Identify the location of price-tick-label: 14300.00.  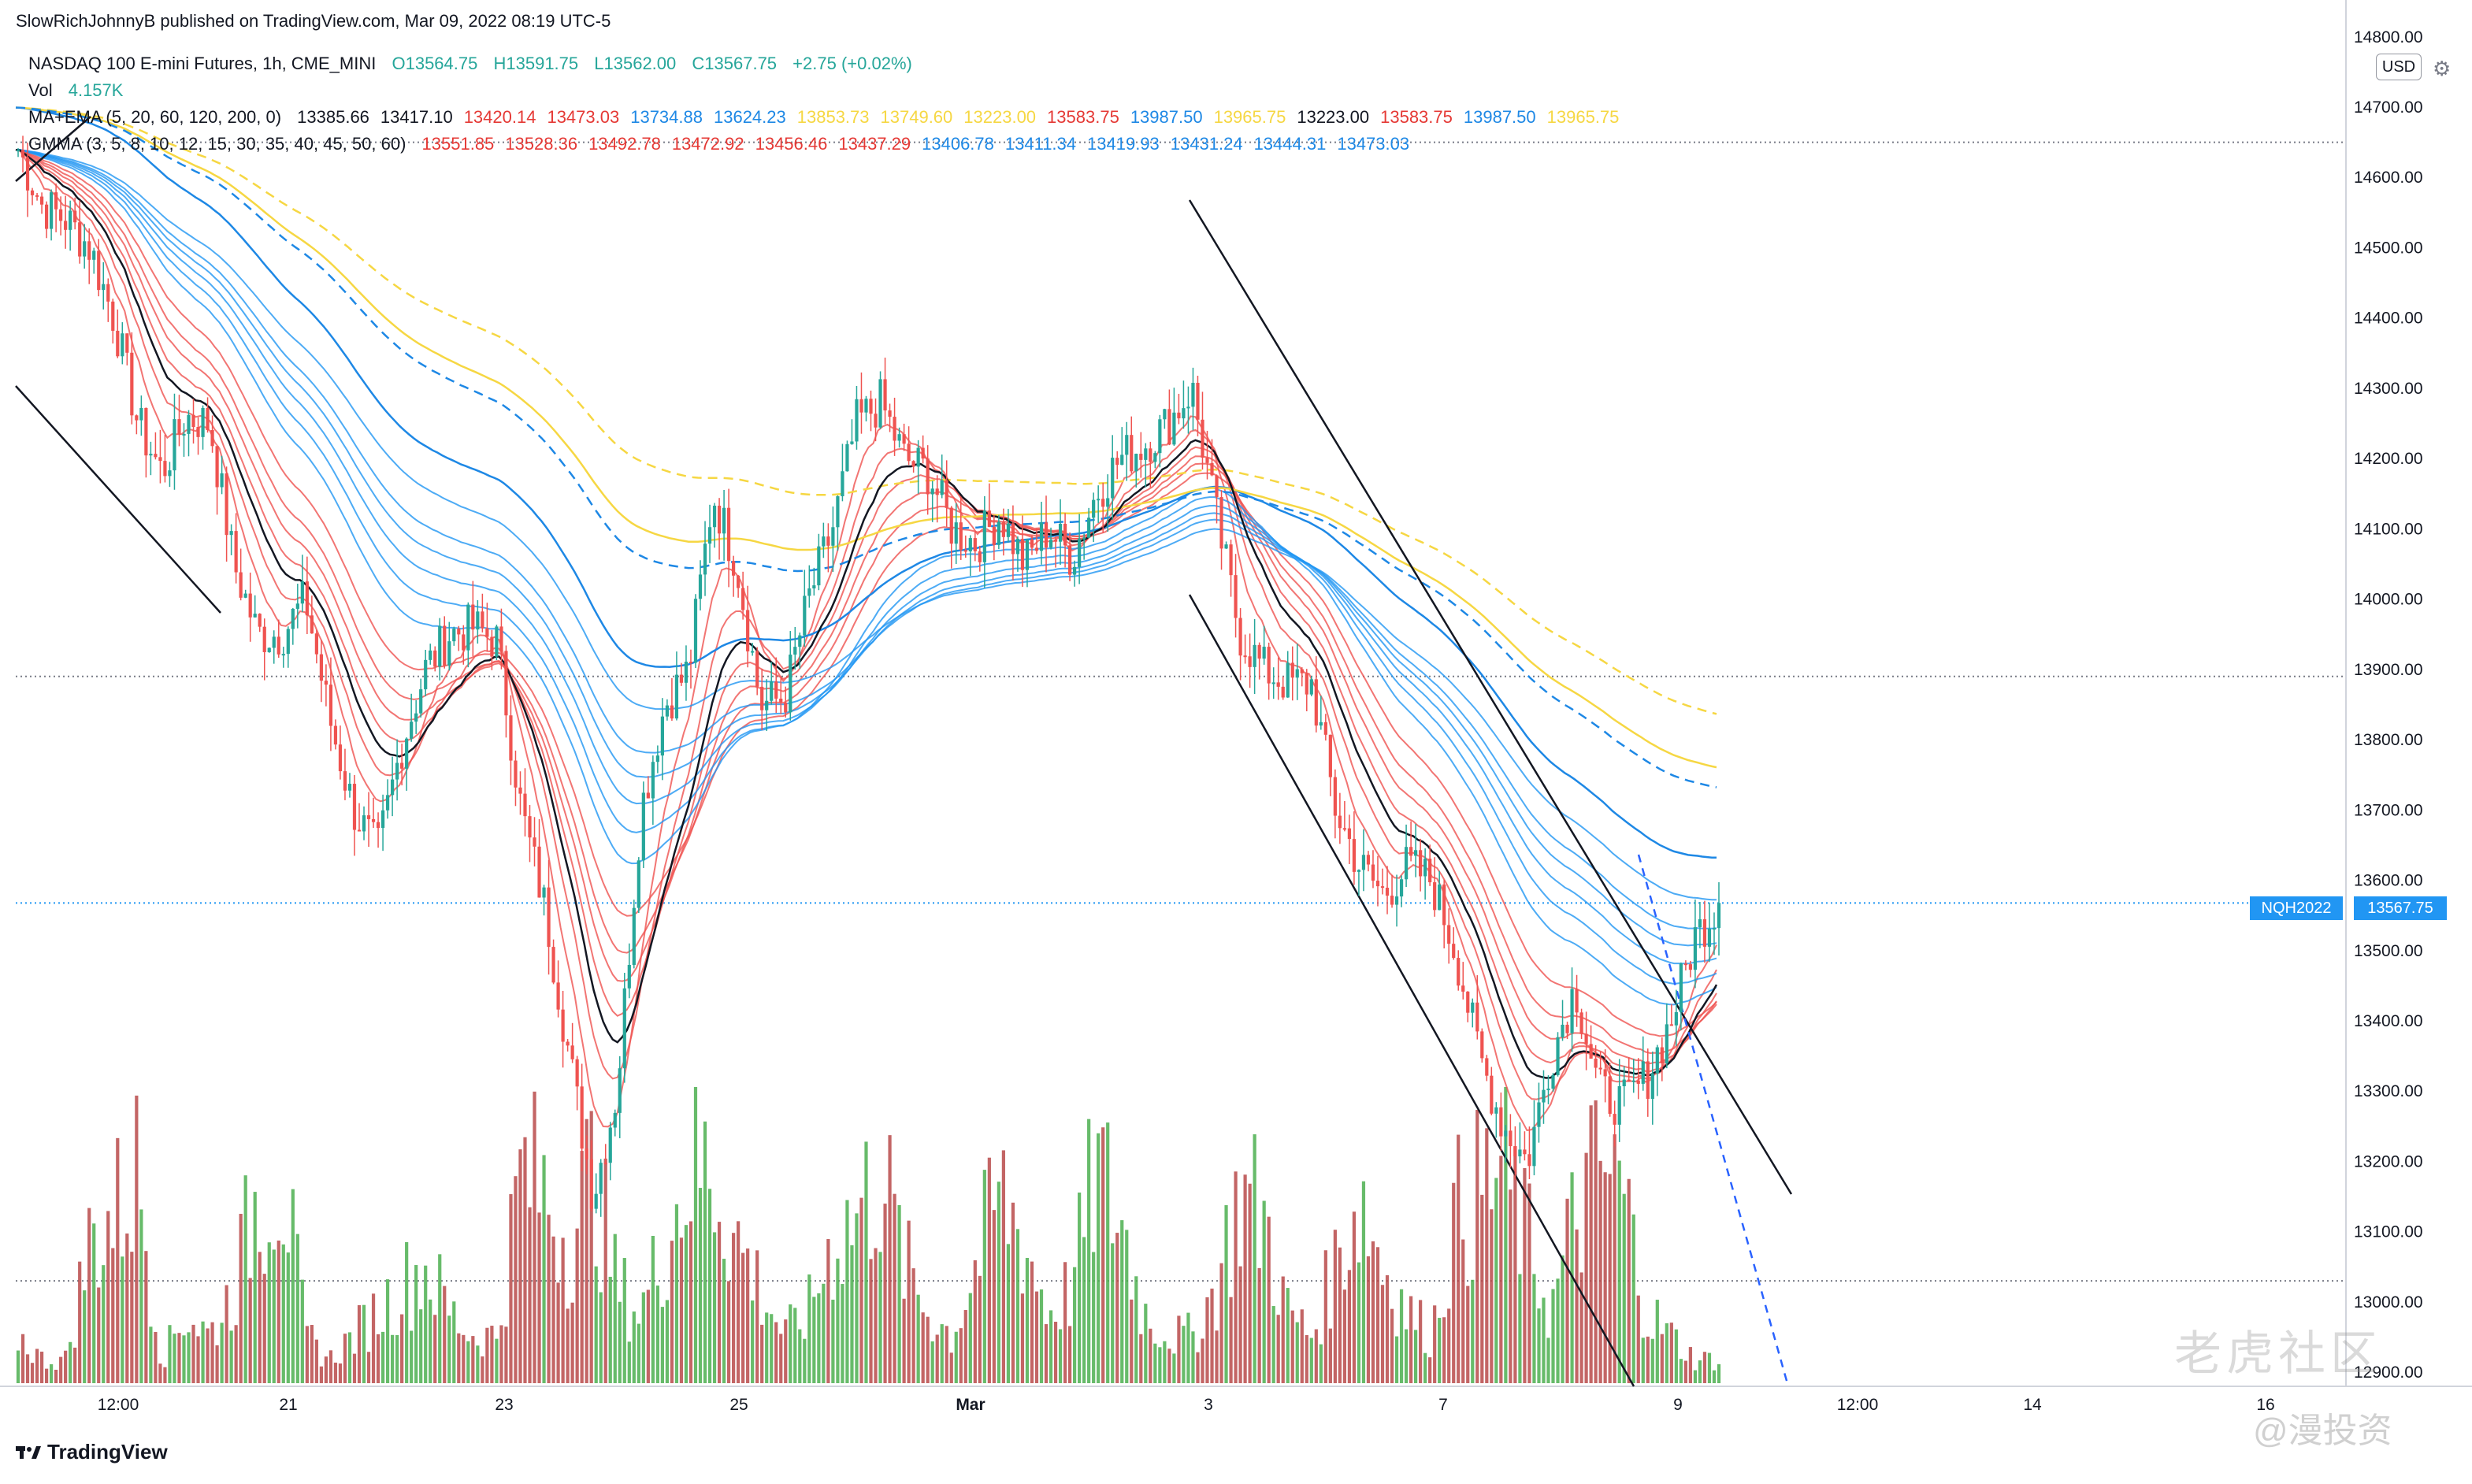
(2388, 389).